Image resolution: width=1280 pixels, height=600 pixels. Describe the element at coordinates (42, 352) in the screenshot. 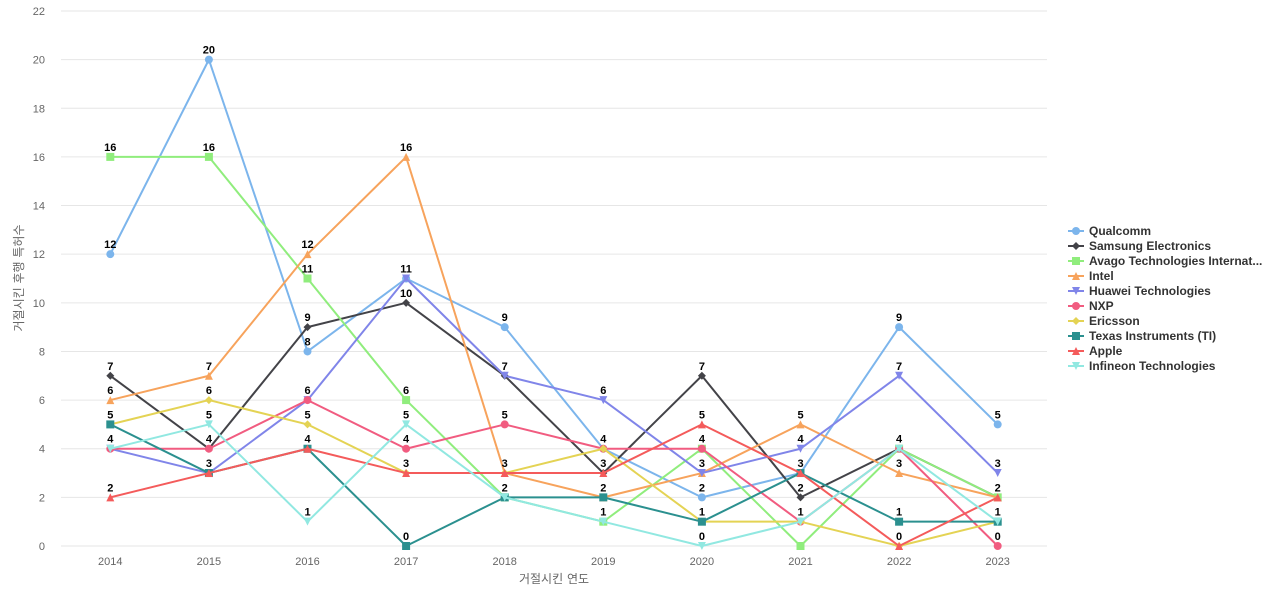

I see `y-tick-label: 8` at that location.